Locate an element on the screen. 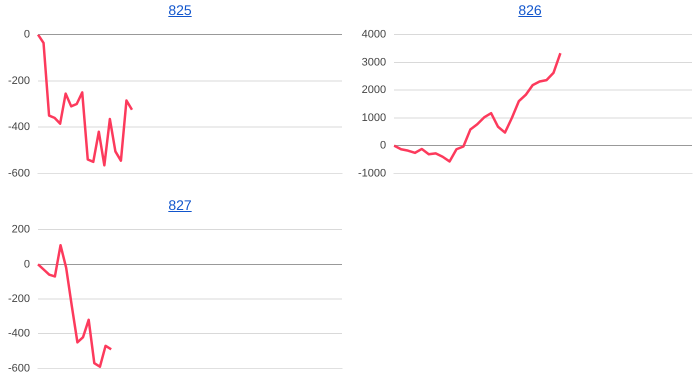 This screenshot has height=388, width=700. y-tick-label: 3000 is located at coordinates (374, 62).